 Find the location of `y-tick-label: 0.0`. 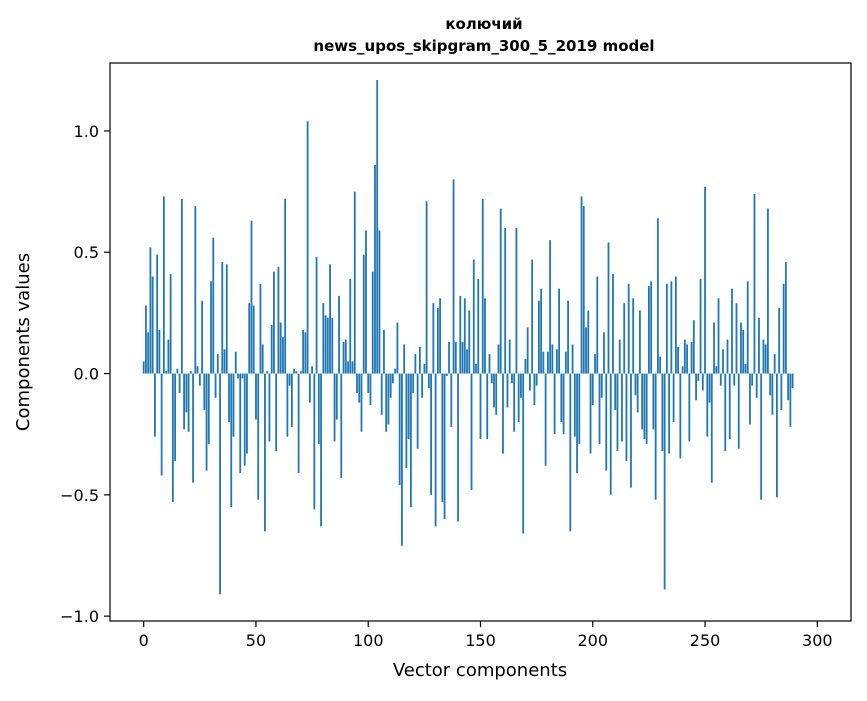

y-tick-label: 0.0 is located at coordinates (86, 374).